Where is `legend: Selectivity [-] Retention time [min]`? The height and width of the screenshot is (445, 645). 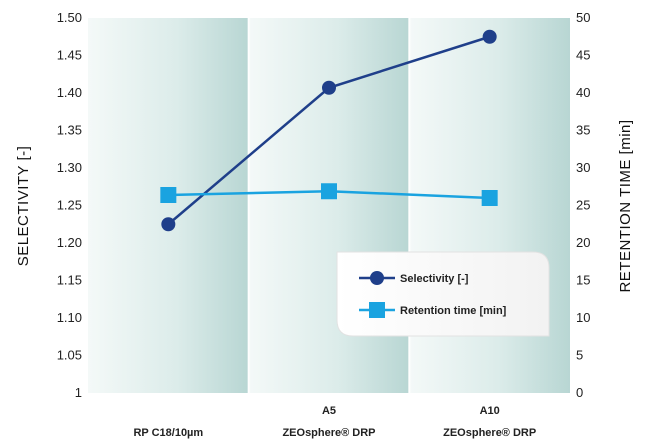
legend: Selectivity [-] Retention time [min] is located at coordinates (443, 294).